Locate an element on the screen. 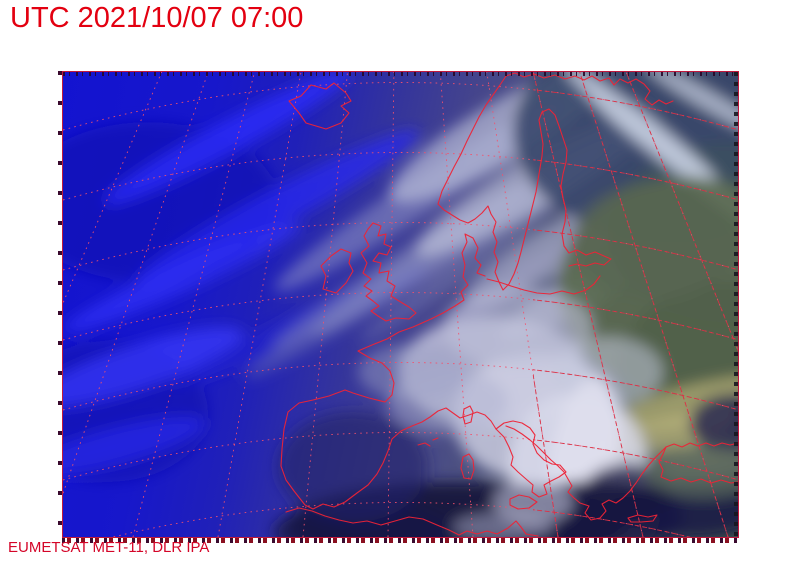  anatolia-land is located at coordinates (690, 472).